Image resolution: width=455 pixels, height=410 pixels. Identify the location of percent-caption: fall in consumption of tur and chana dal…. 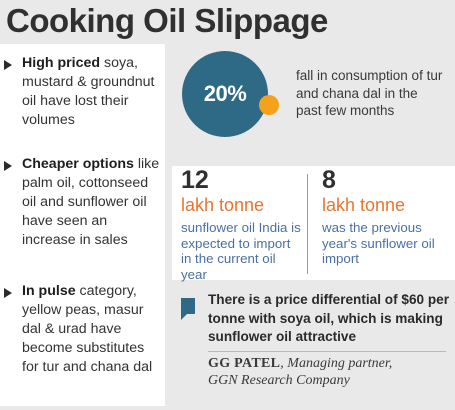
(369, 93).